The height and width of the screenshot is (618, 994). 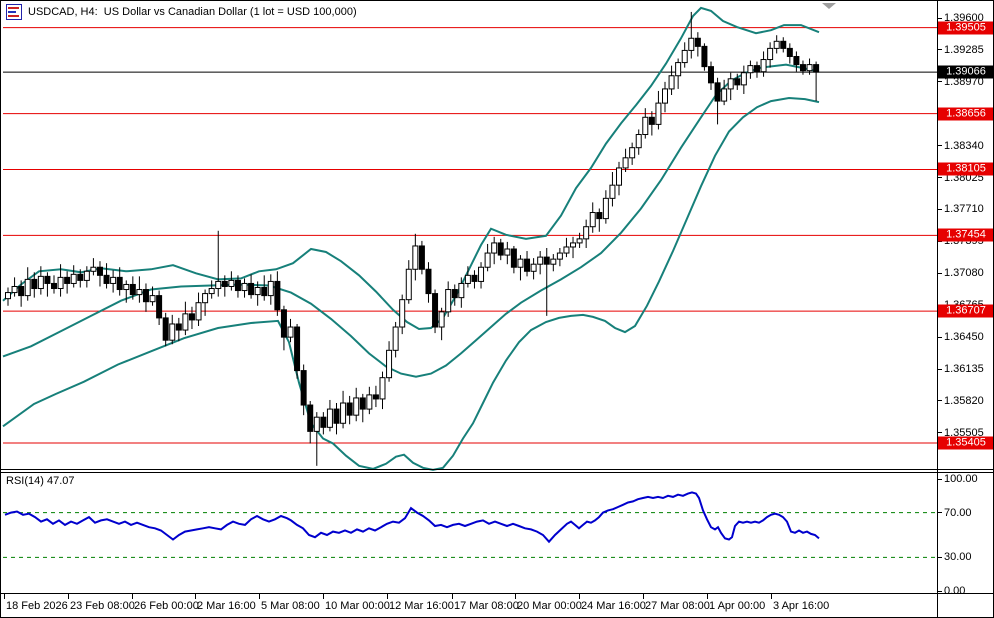 I want to click on rsi-tick-label: 70.00, so click(x=958, y=512).